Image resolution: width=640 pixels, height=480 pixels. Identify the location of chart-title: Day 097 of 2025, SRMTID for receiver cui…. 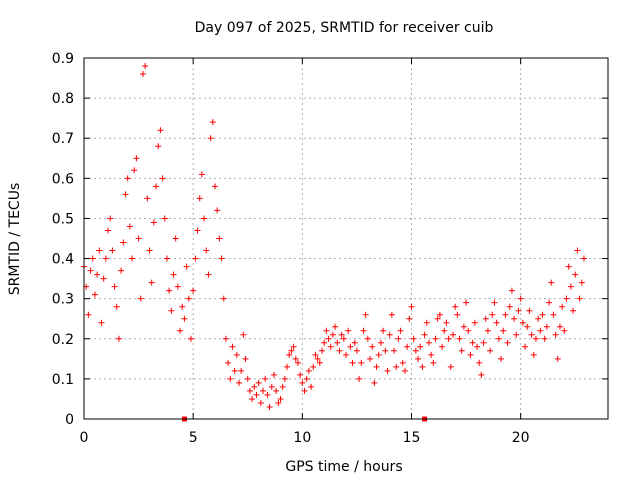
(344, 28).